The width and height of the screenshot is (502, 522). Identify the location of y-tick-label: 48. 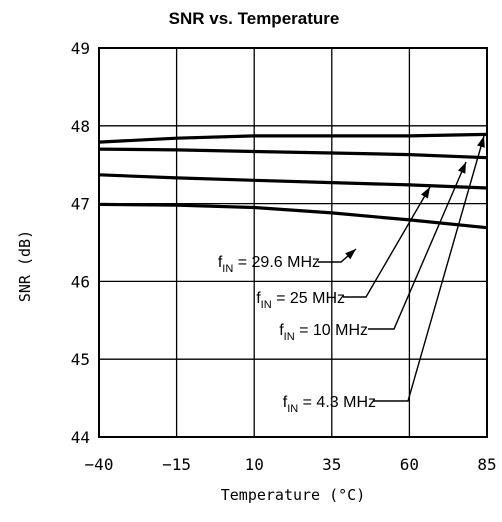
(80, 126).